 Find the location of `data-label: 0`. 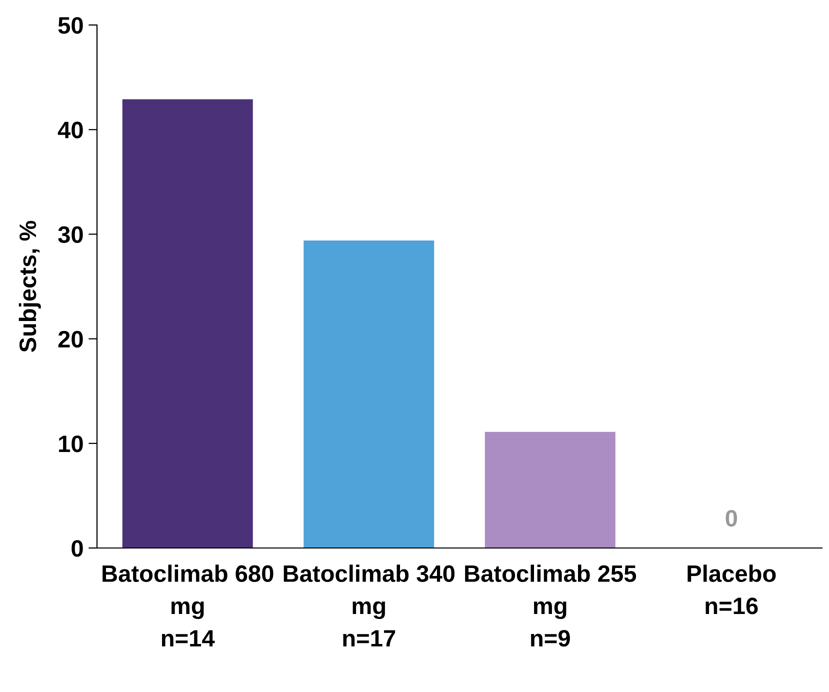

data-label: 0 is located at coordinates (731, 518).